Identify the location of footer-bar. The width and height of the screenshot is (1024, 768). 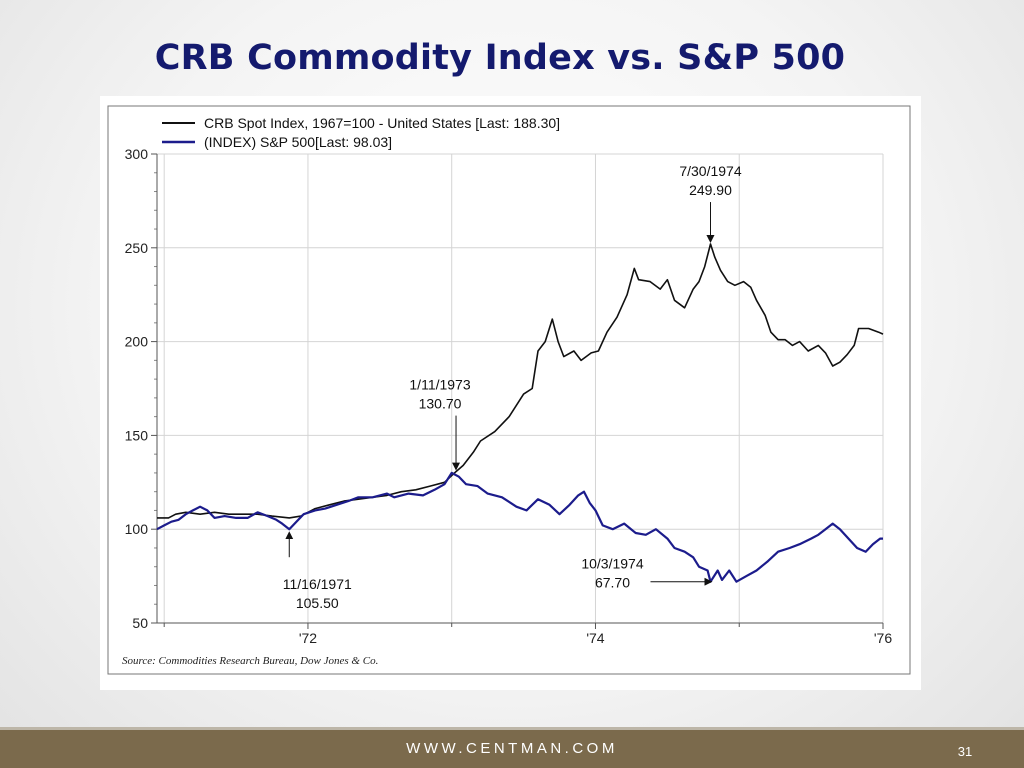
(512, 749).